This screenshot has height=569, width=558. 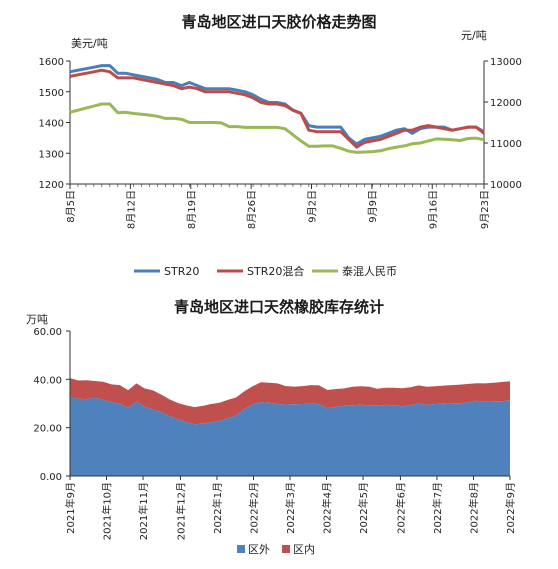 I want to click on inventory-chart-title: 青岛地区进口天然橡胶库存统计, so click(x=279, y=307).